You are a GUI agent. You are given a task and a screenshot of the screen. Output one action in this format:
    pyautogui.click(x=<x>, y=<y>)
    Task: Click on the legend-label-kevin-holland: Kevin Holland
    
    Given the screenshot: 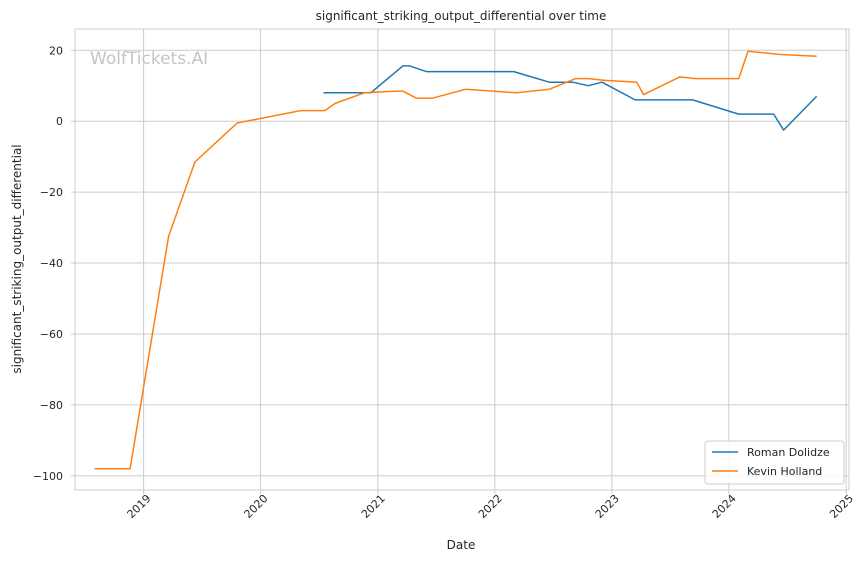 What is the action you would take?
    pyautogui.click(x=784, y=471)
    